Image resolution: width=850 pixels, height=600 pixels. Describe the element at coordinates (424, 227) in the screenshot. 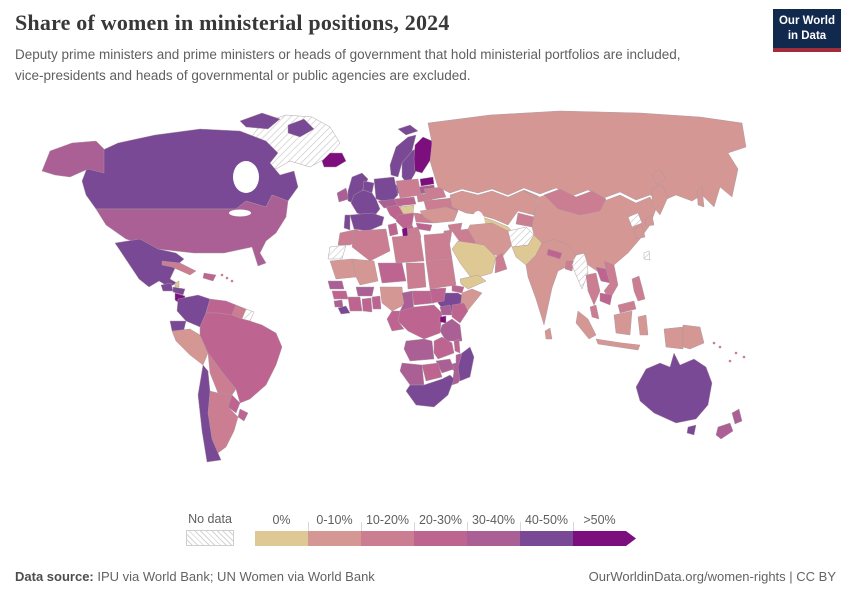

I see `region-bulgaria` at that location.